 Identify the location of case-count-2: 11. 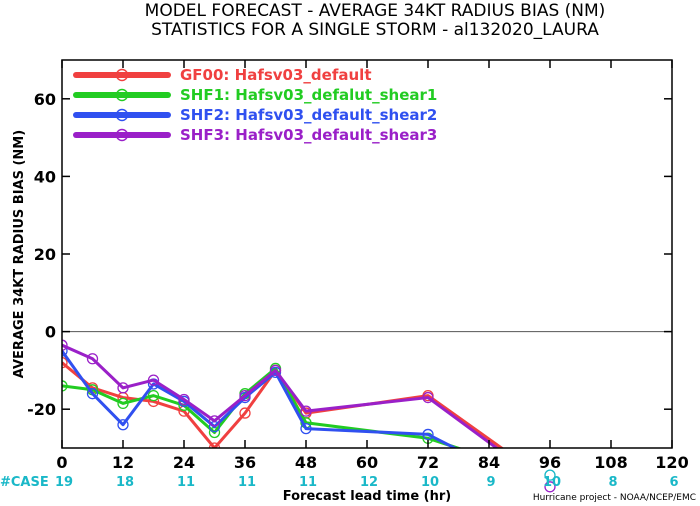
(186, 482).